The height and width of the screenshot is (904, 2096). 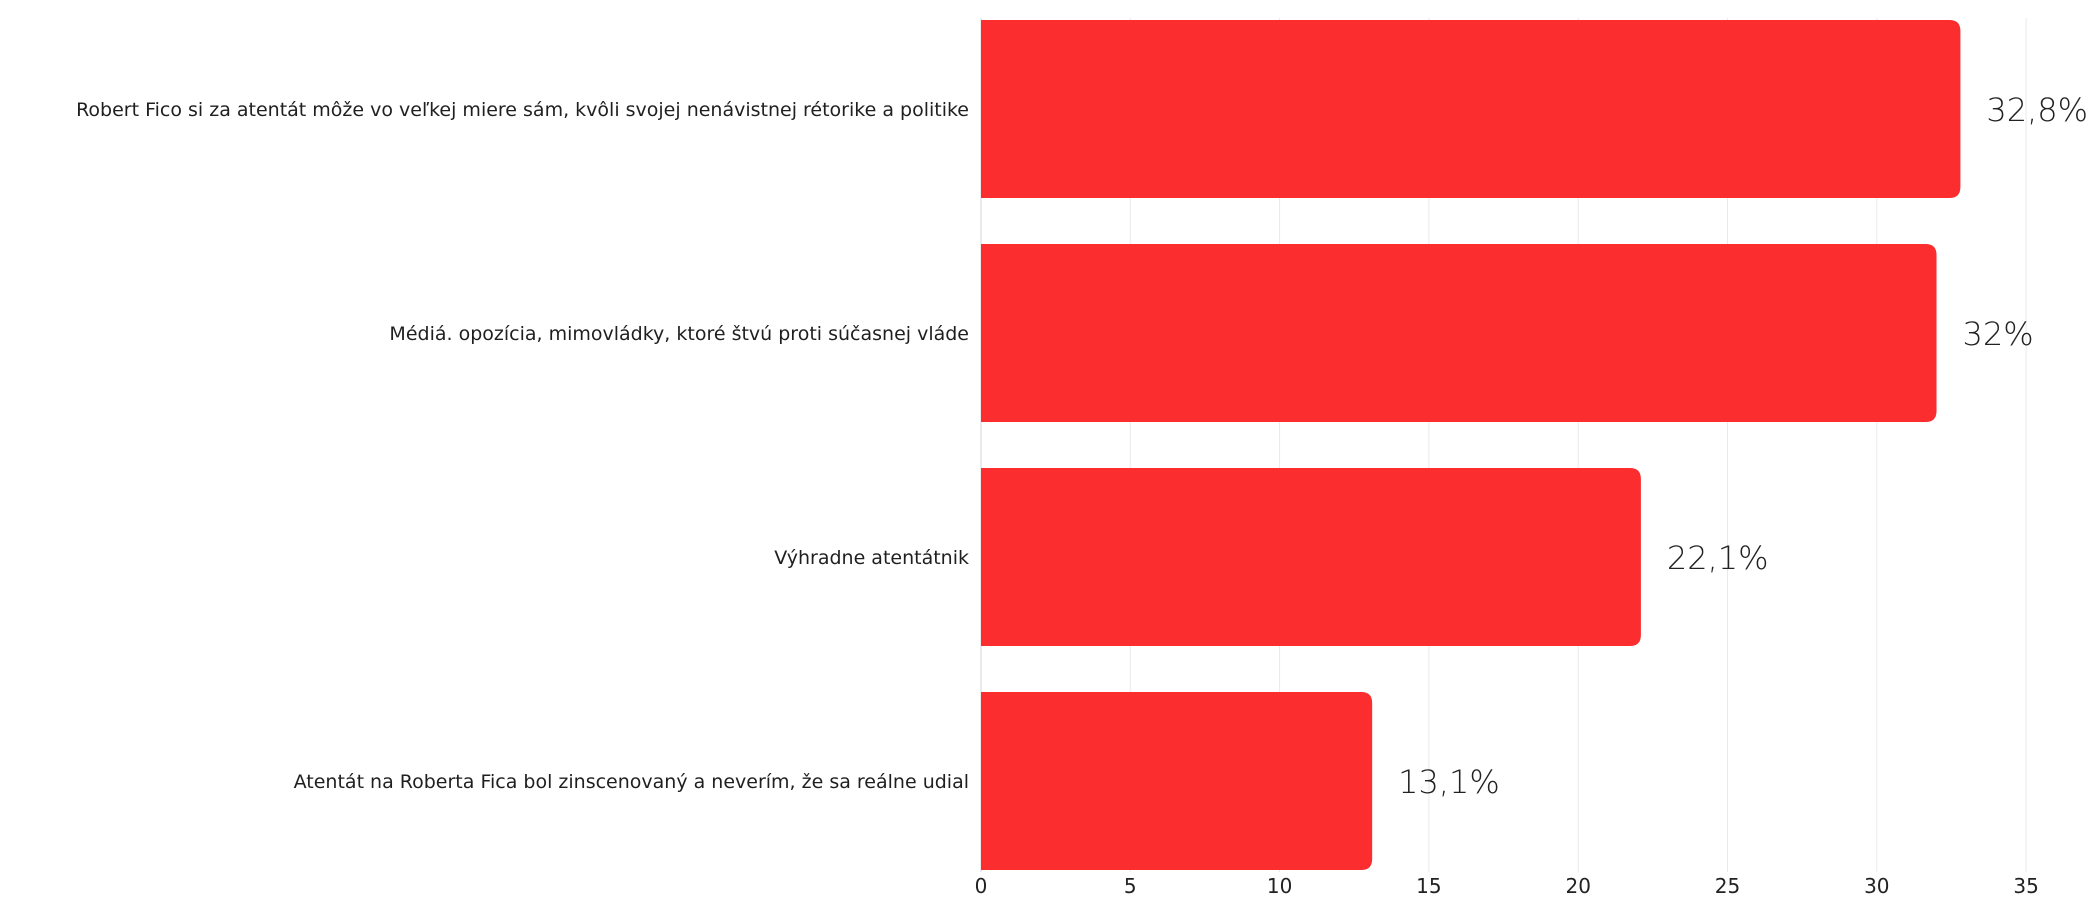 What do you see at coordinates (1876, 886) in the screenshot?
I see `x-tick-label: 30` at bounding box center [1876, 886].